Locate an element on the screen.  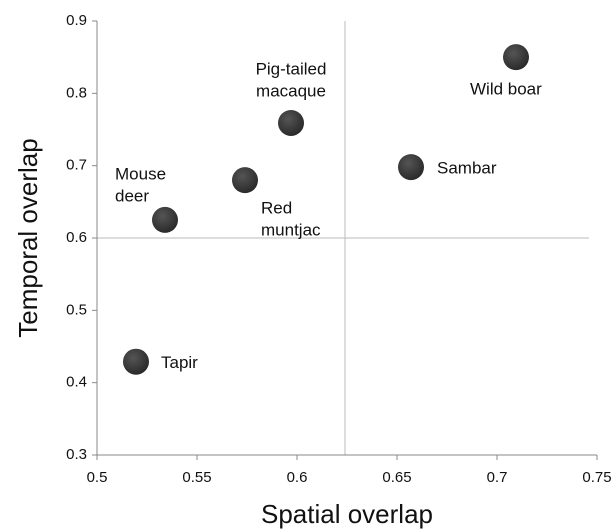
point-label: Red is located at coordinates (276, 208).